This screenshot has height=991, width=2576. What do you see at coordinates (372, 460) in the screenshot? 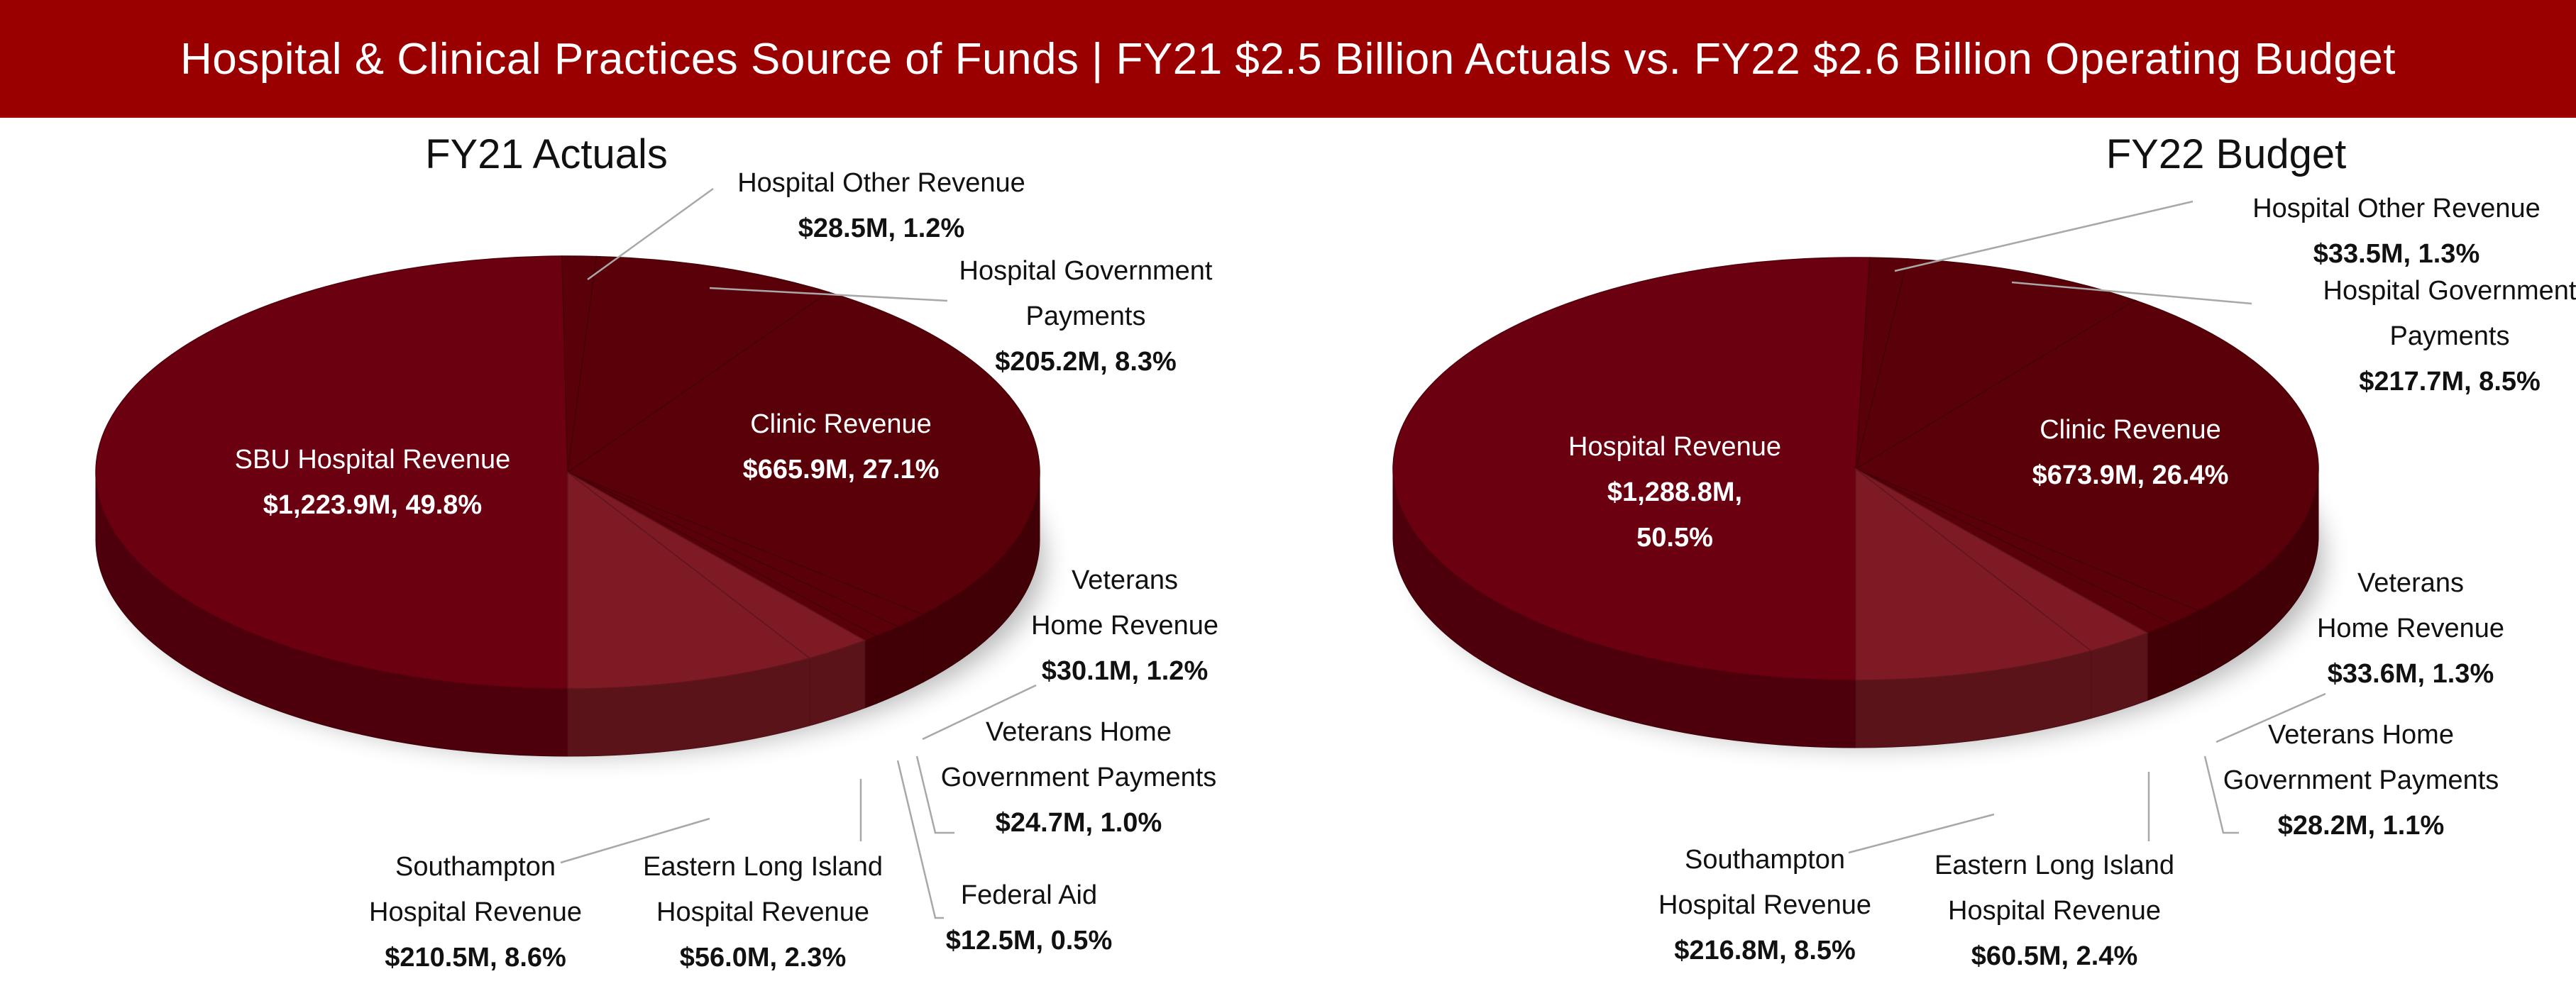
I see `slice-label-line: SBU Hospital Revenue` at bounding box center [372, 460].